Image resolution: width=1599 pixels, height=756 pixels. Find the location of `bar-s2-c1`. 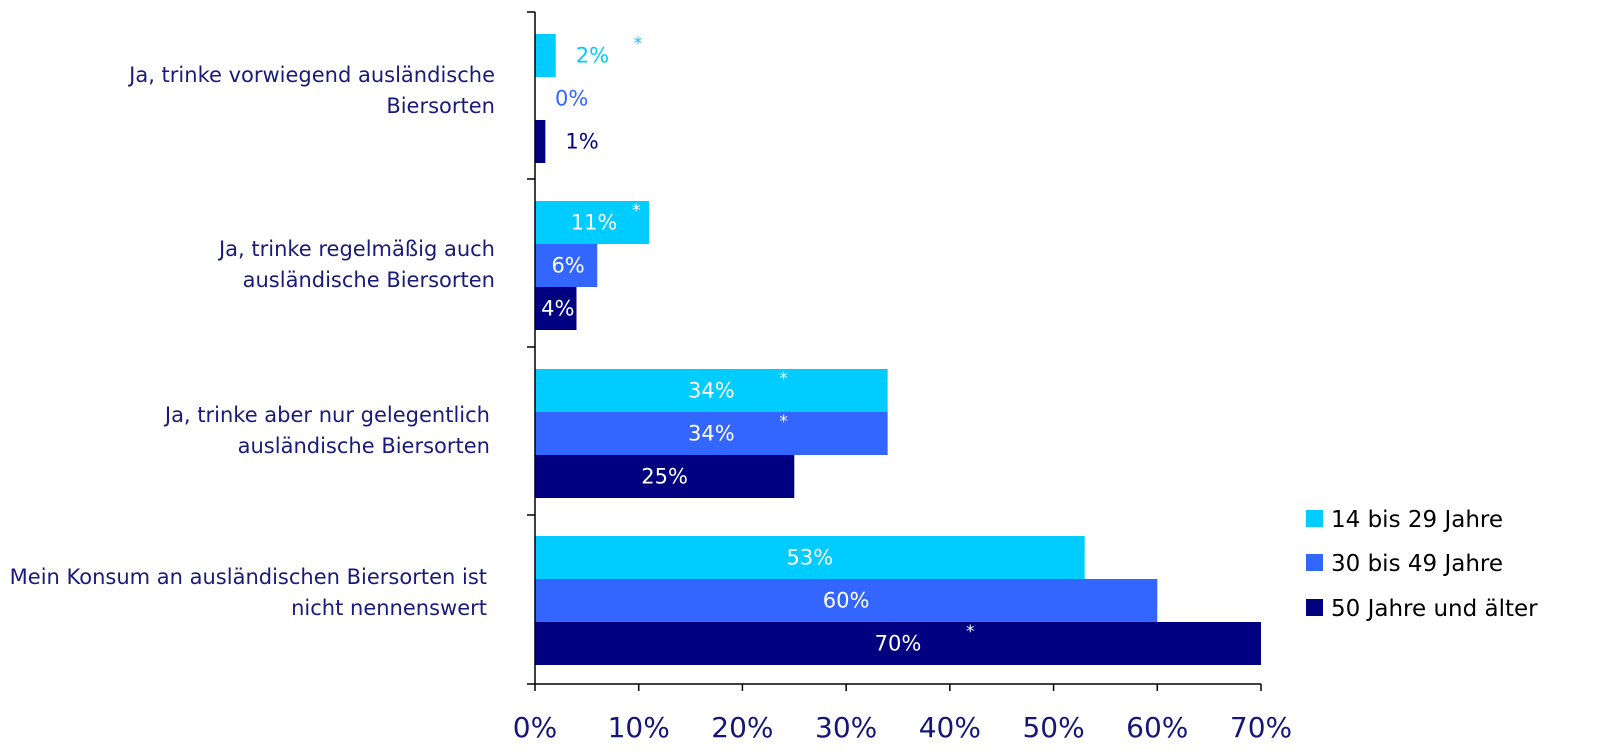

bar-s2-c1 is located at coordinates (556, 308).